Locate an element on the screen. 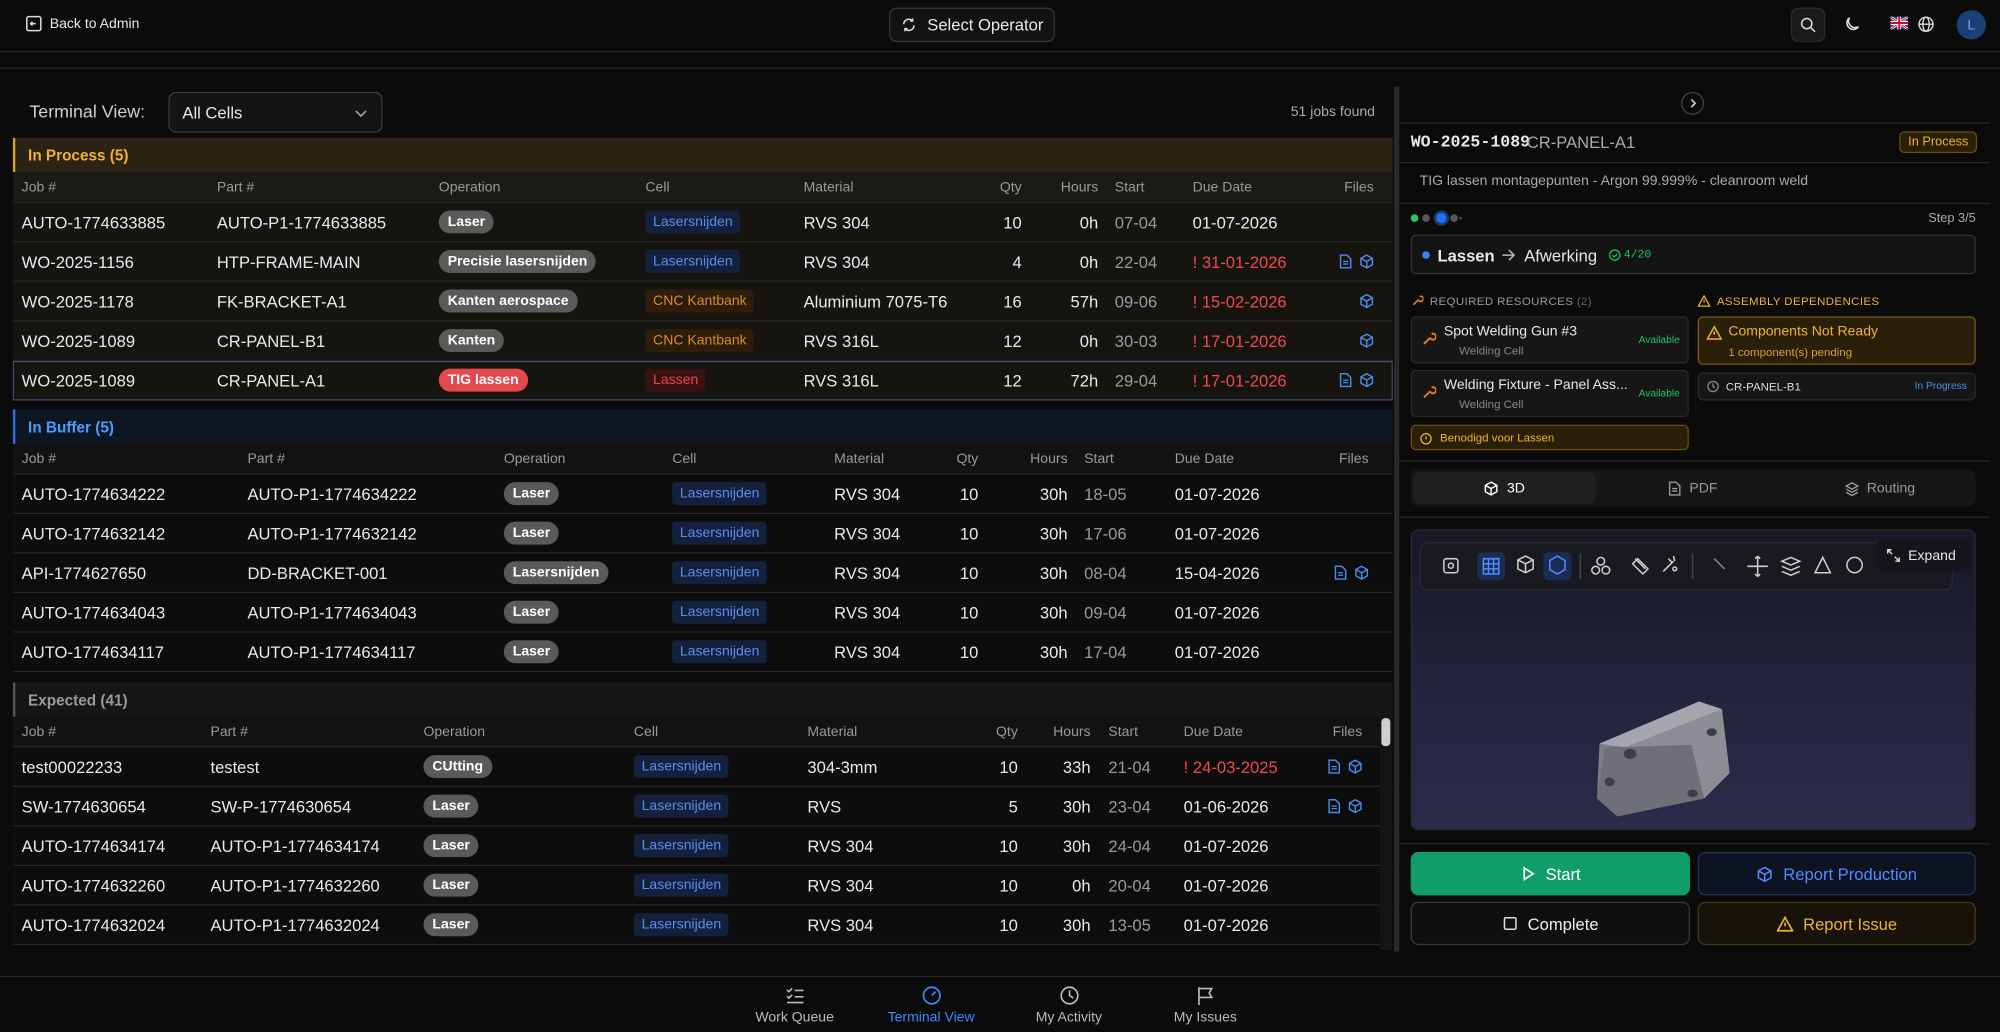  start-button: Start is located at coordinates (1550, 874).